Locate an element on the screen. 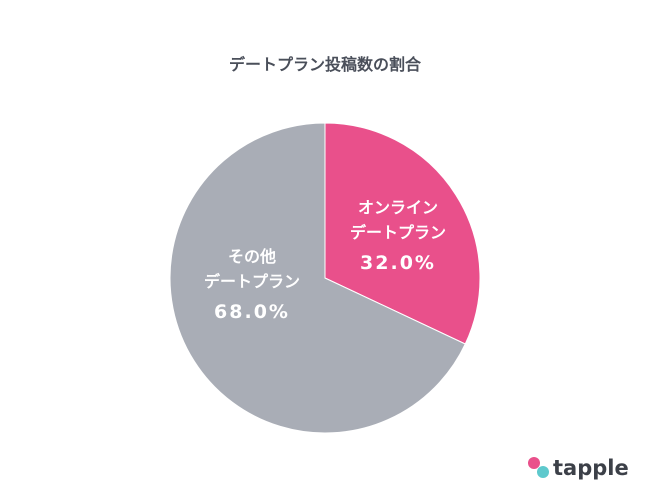 The height and width of the screenshot is (499, 650). brand-name: tapple is located at coordinates (591, 468).